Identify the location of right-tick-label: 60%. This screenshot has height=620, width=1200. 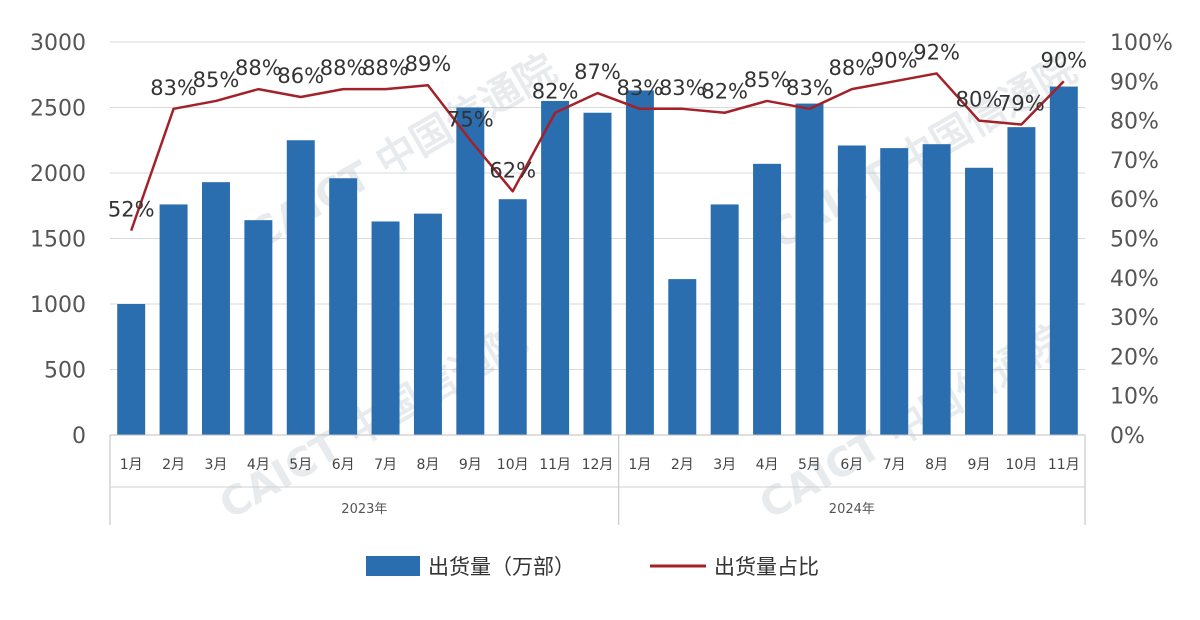
(1134, 200).